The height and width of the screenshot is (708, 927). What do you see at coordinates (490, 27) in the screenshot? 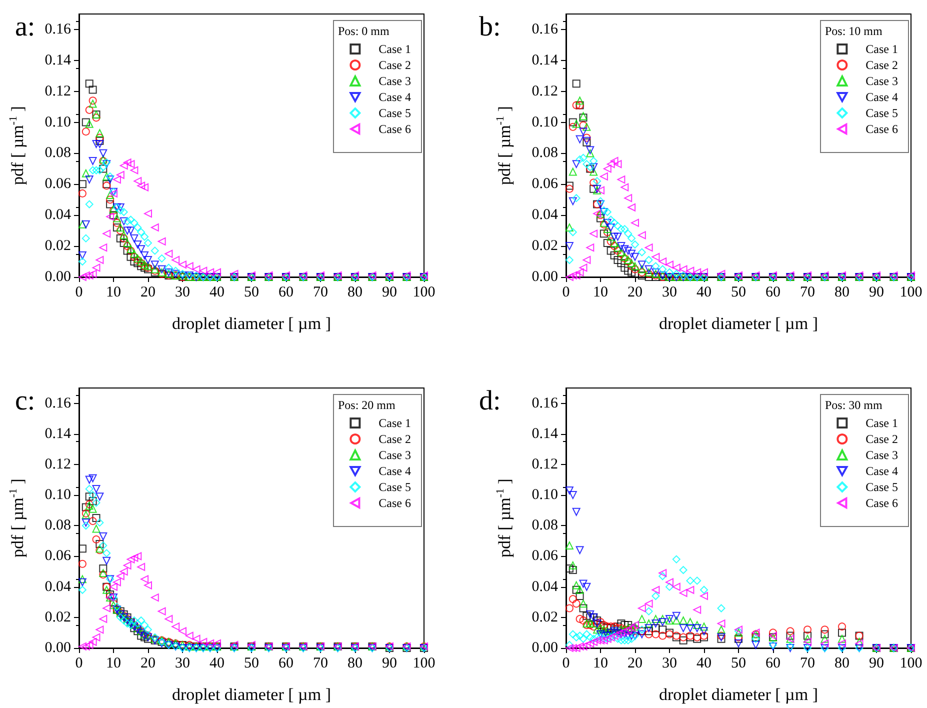
I see `chart-title: b:` at bounding box center [490, 27].